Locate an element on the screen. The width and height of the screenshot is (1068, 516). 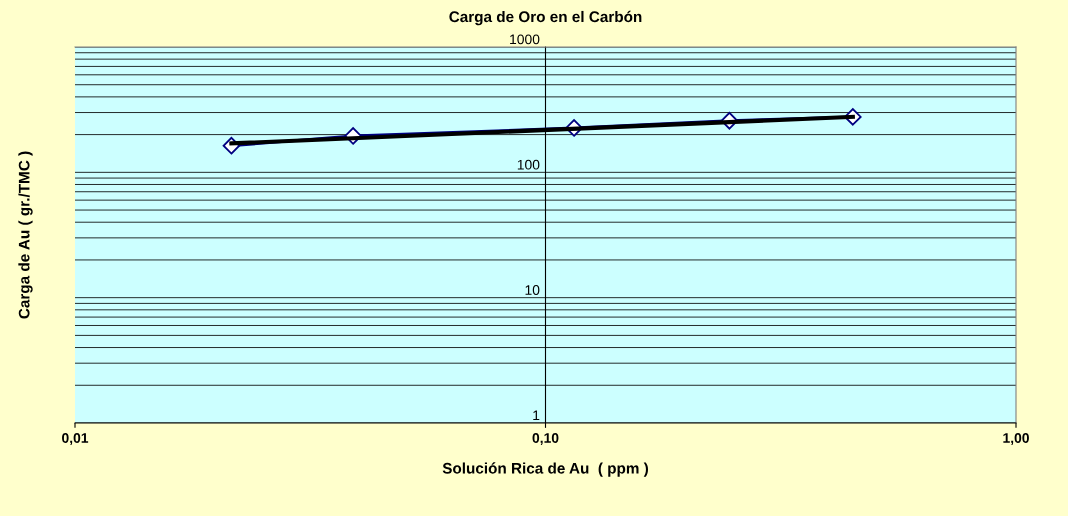
y-tick-label: 1000 is located at coordinates (525, 39).